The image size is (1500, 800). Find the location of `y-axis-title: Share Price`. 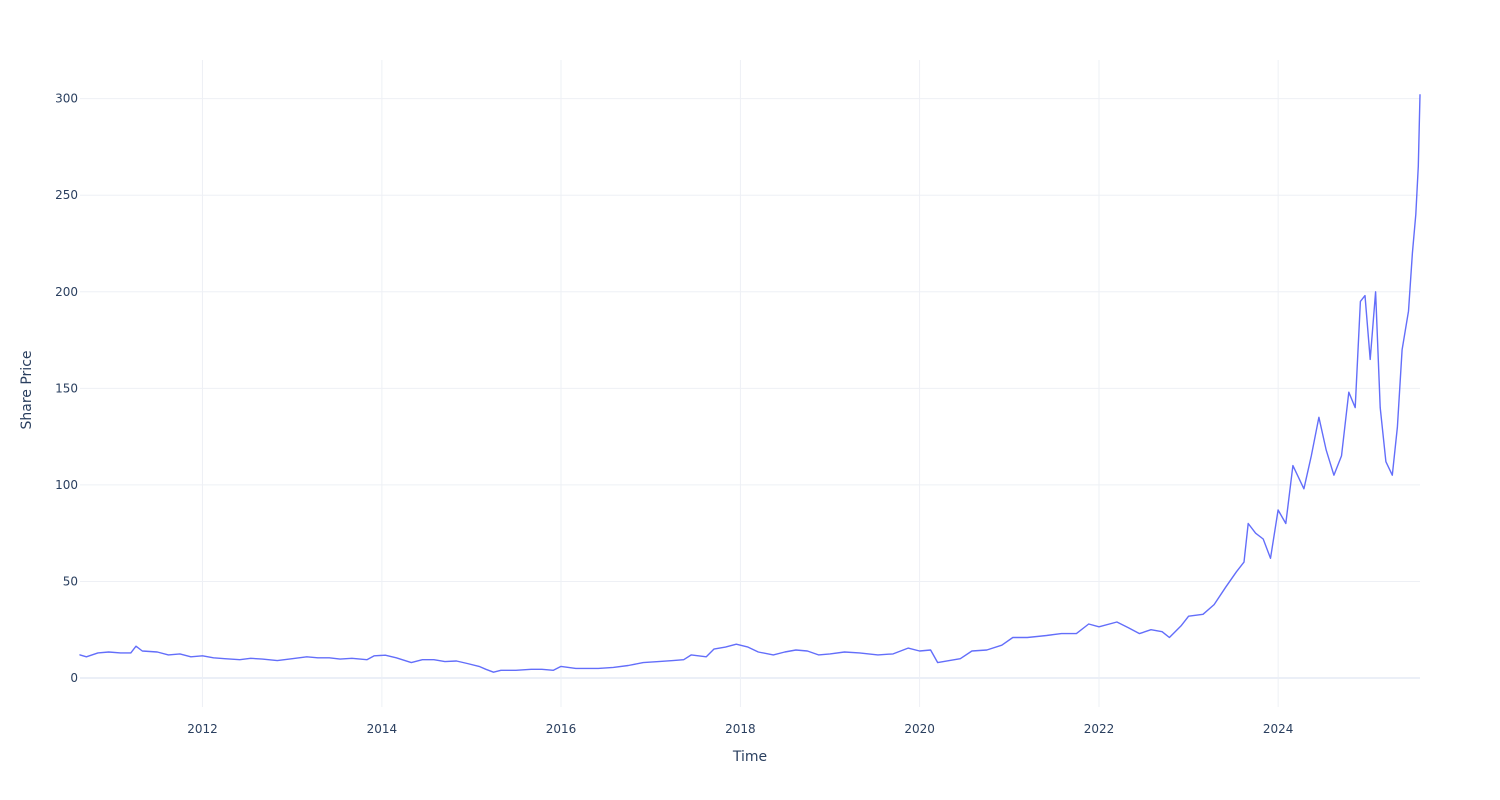

y-axis-title: Share Price is located at coordinates (27, 389).